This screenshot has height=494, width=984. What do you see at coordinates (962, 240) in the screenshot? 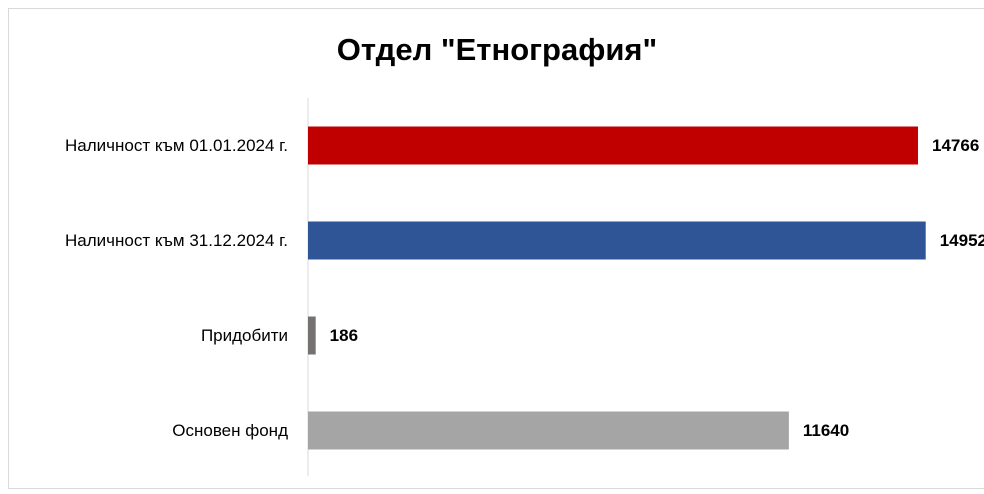
I see `data-label: 14952` at bounding box center [962, 240].